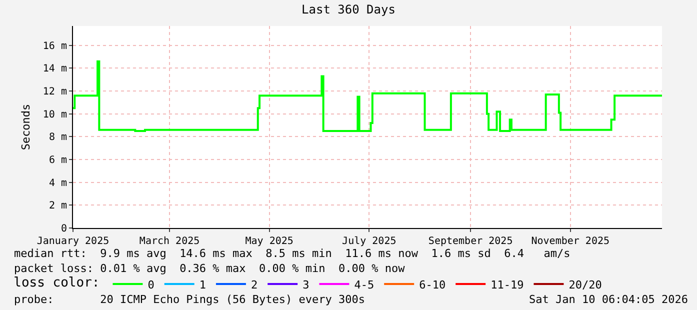  What do you see at coordinates (54, 92) in the screenshot?
I see `y-tick-label: 12 m` at bounding box center [54, 92].